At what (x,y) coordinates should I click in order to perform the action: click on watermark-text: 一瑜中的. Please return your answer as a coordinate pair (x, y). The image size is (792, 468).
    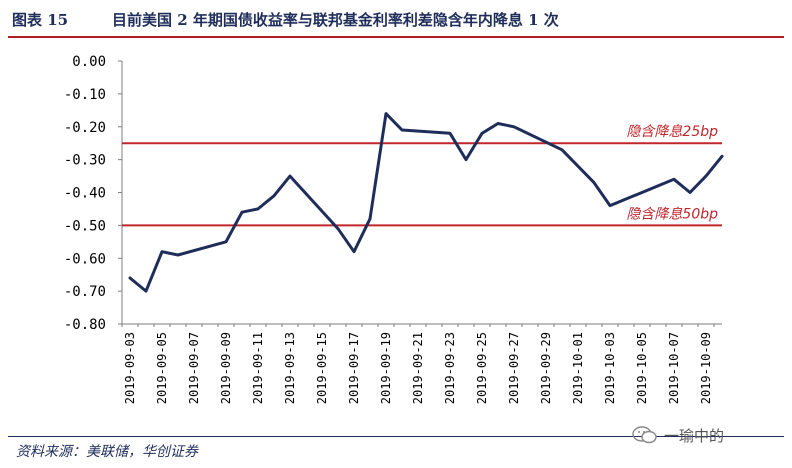
    Looking at the image, I should click on (694, 435).